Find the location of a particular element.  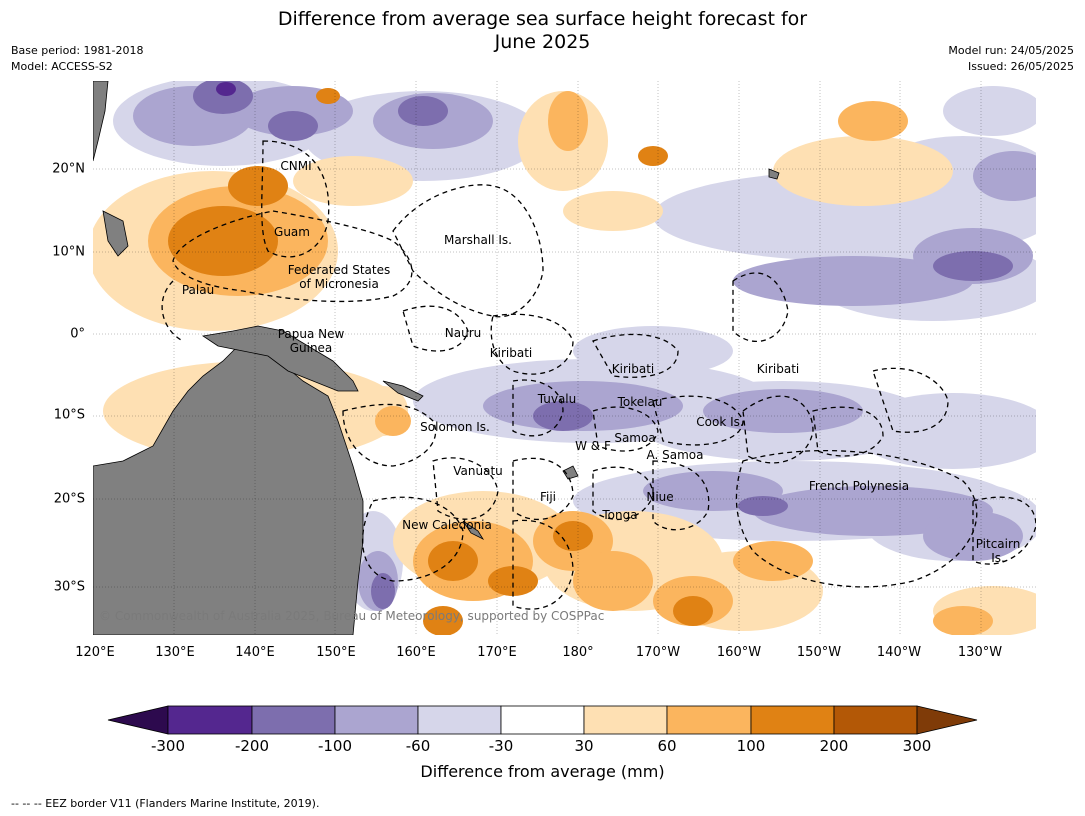

colorbar is located at coordinates (542, 720).